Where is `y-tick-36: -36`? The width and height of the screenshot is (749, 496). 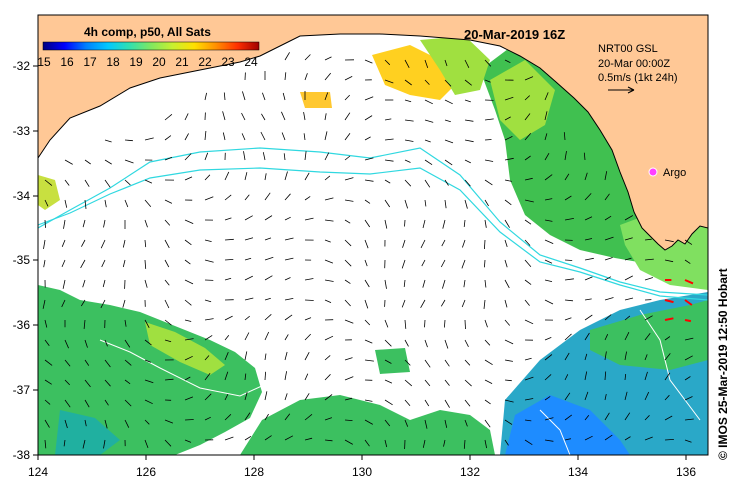
y-tick-36: -36 is located at coordinates (22, 325).